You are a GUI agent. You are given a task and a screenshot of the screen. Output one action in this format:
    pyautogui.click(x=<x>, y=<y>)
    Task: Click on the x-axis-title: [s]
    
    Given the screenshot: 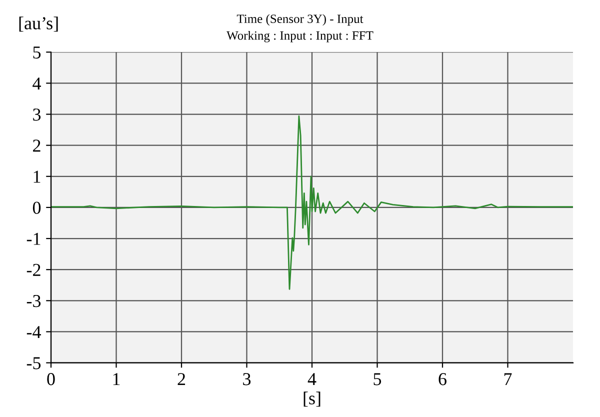 What is the action you would take?
    pyautogui.click(x=312, y=399)
    